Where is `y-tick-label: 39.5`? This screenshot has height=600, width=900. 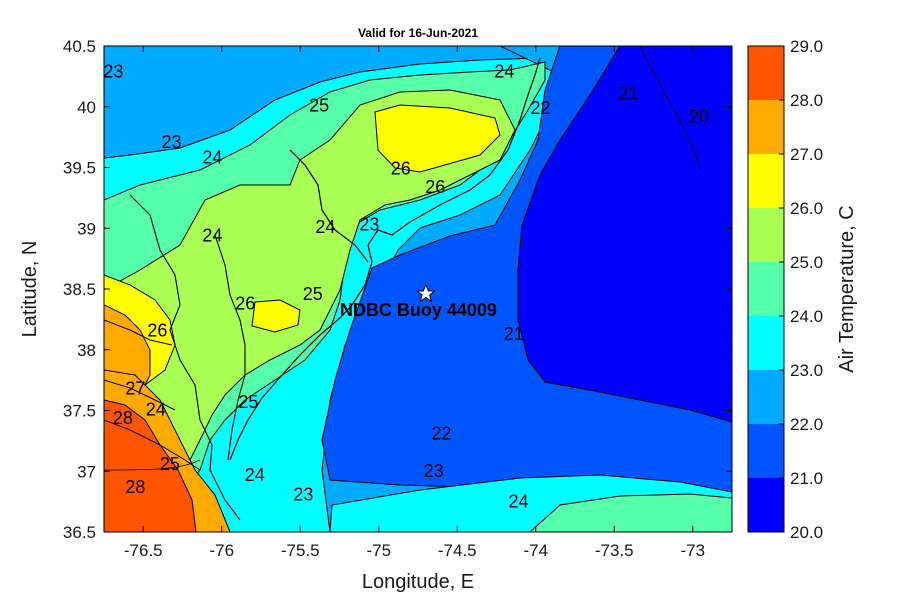
y-tick-label: 39.5 is located at coordinates (79, 168).